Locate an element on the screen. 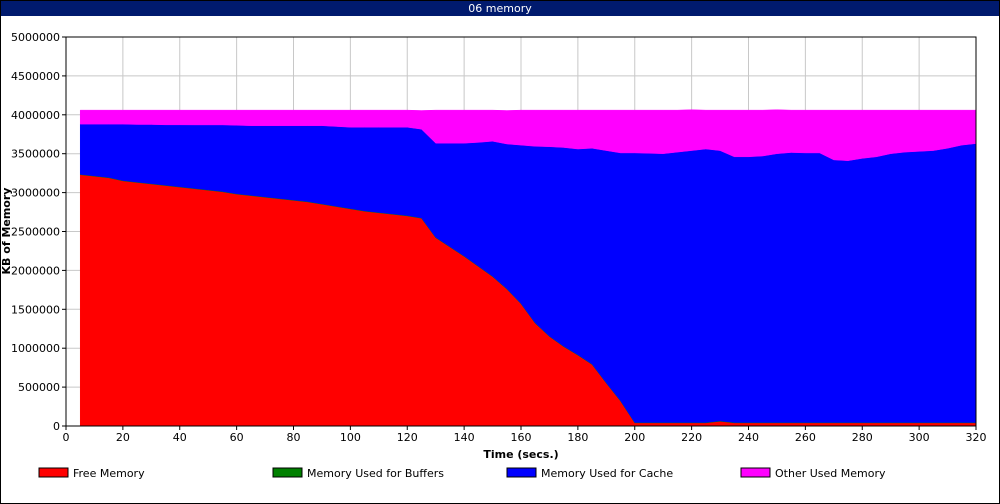 The height and width of the screenshot is (504, 1000). legend-swatch-memory-used-for-buffers is located at coordinates (287, 472).